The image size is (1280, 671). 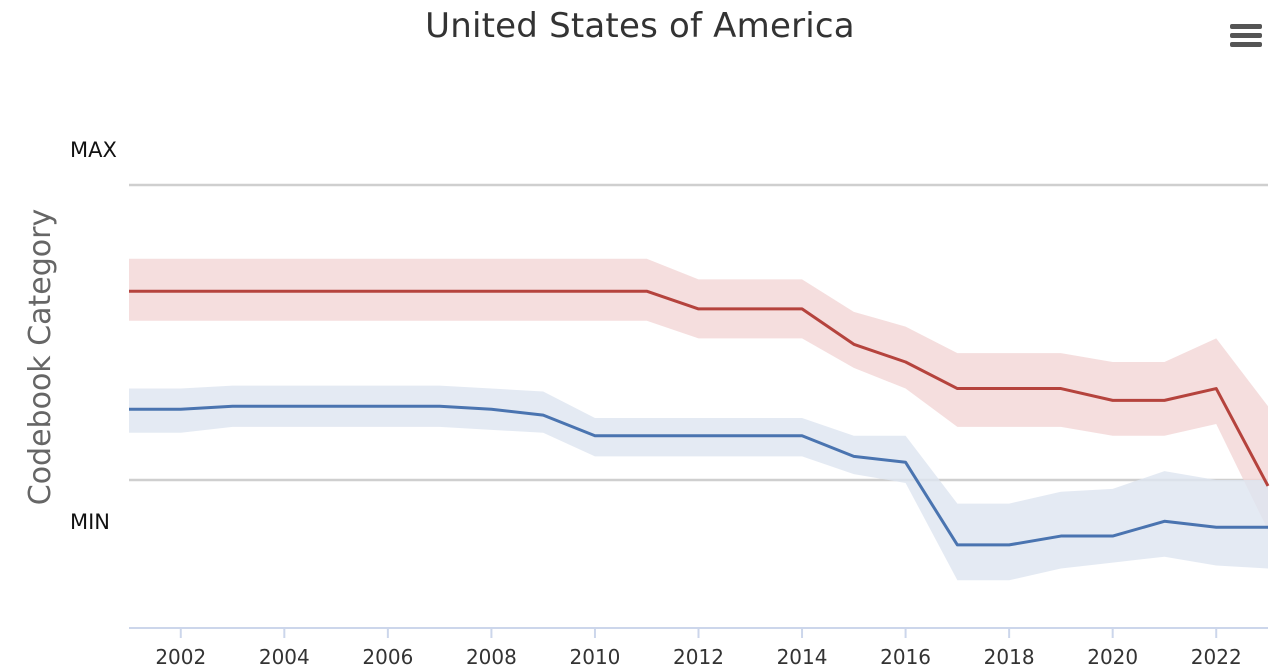 What do you see at coordinates (905, 657) in the screenshot?
I see `x-tick-label: 2016` at bounding box center [905, 657].